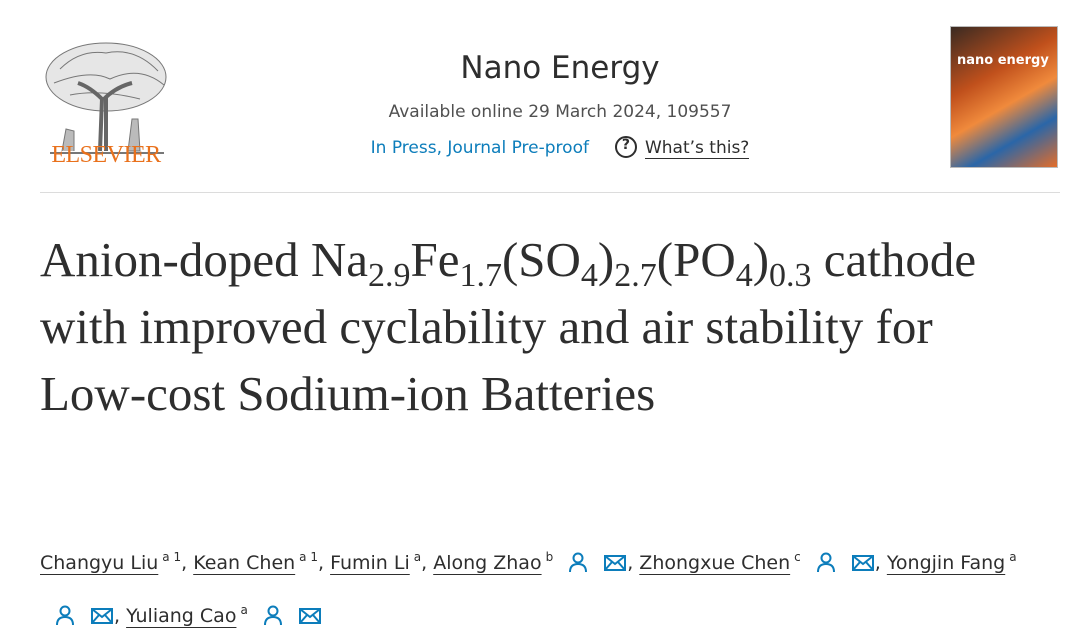  What do you see at coordinates (370, 563) in the screenshot?
I see `author-name: Fumin Li` at bounding box center [370, 563].